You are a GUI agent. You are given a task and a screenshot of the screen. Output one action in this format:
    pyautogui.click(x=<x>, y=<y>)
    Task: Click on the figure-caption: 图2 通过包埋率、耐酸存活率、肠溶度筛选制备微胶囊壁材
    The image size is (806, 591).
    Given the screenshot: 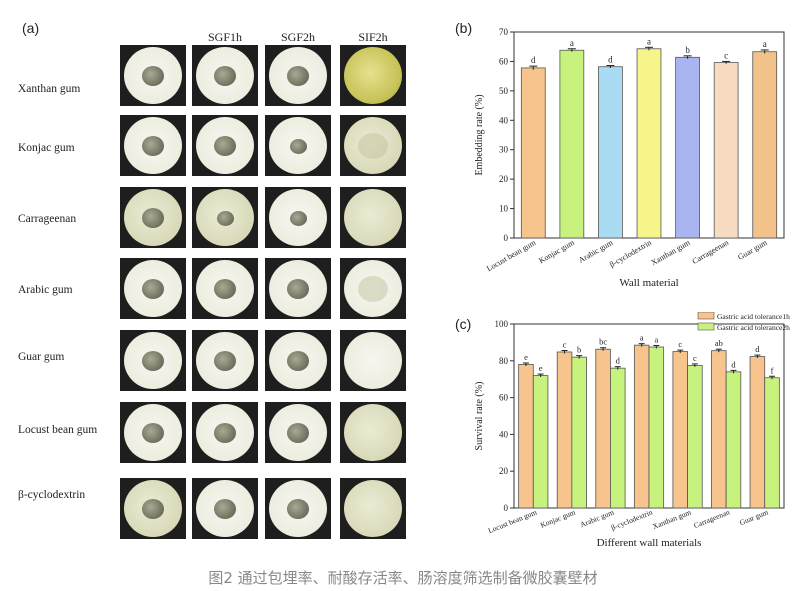 What is the action you would take?
    pyautogui.click(x=403, y=578)
    